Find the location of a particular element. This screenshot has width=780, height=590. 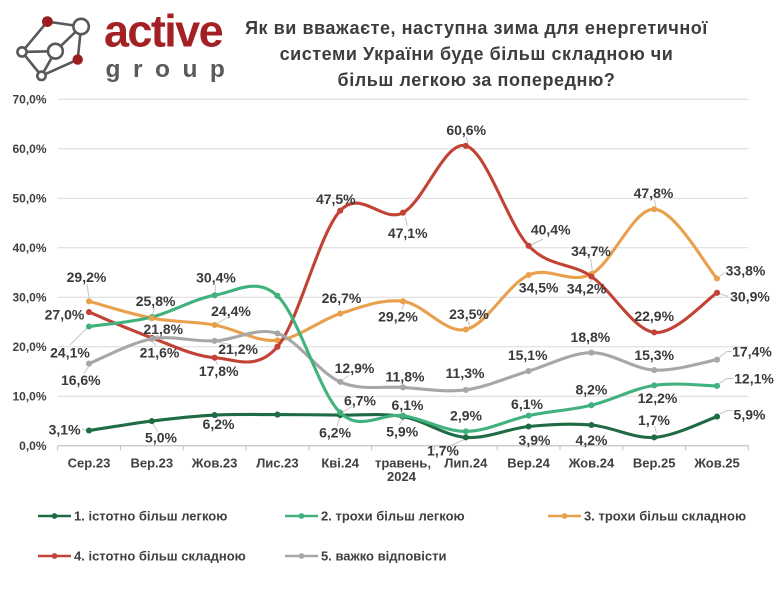

svg-text: 30,9% is located at coordinates (750, 297).